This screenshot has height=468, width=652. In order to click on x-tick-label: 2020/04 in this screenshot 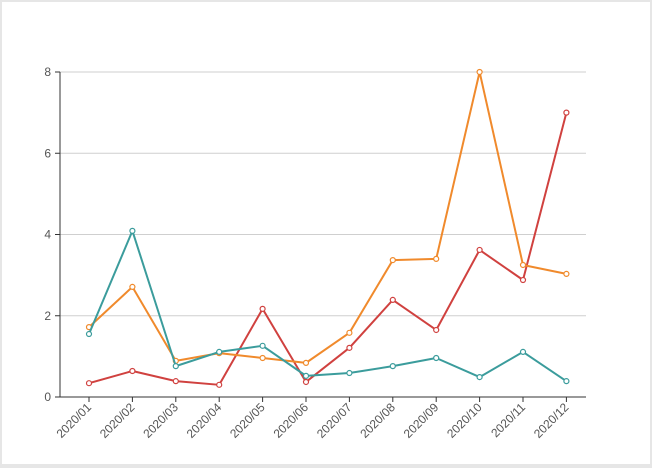, I will do `click(204, 420)`.